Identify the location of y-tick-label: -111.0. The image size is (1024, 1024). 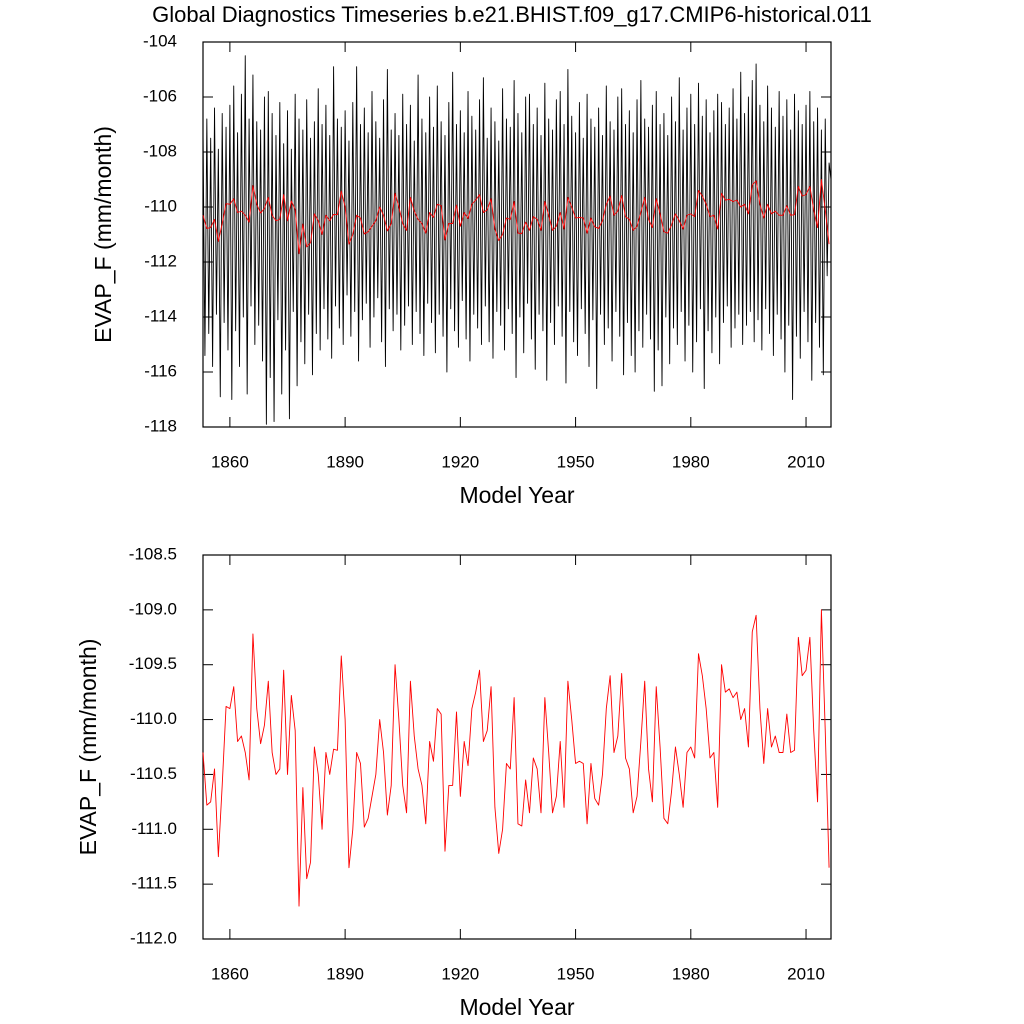
(154, 828).